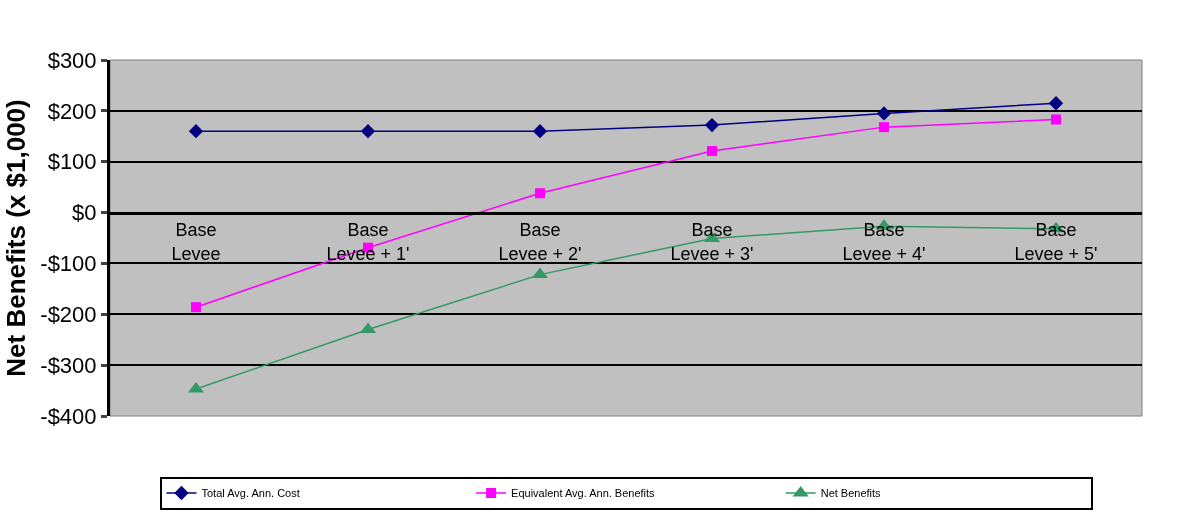 The image size is (1182, 521). Describe the element at coordinates (250, 493) in the screenshot. I see `legend-label: Total Avg. Ann. Cost` at that location.